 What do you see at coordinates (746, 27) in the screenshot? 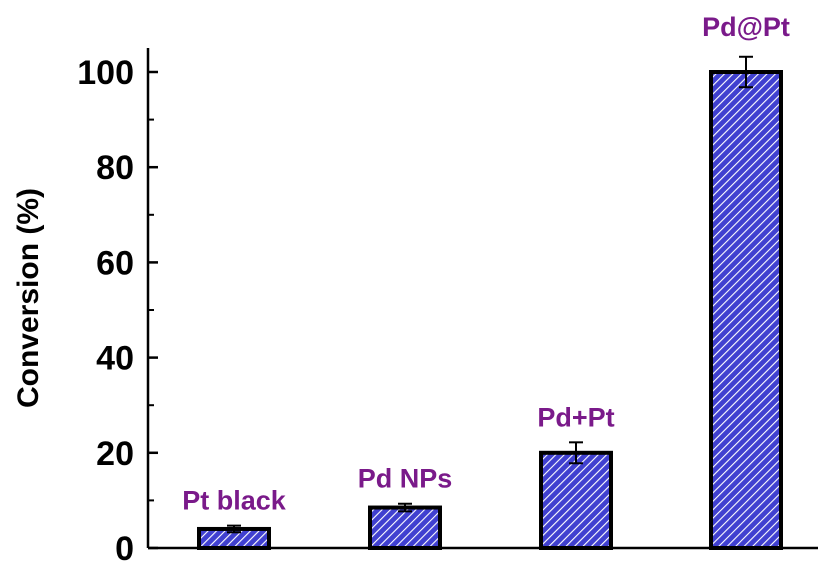
I see `bar-label: Pd@Pt` at bounding box center [746, 27].